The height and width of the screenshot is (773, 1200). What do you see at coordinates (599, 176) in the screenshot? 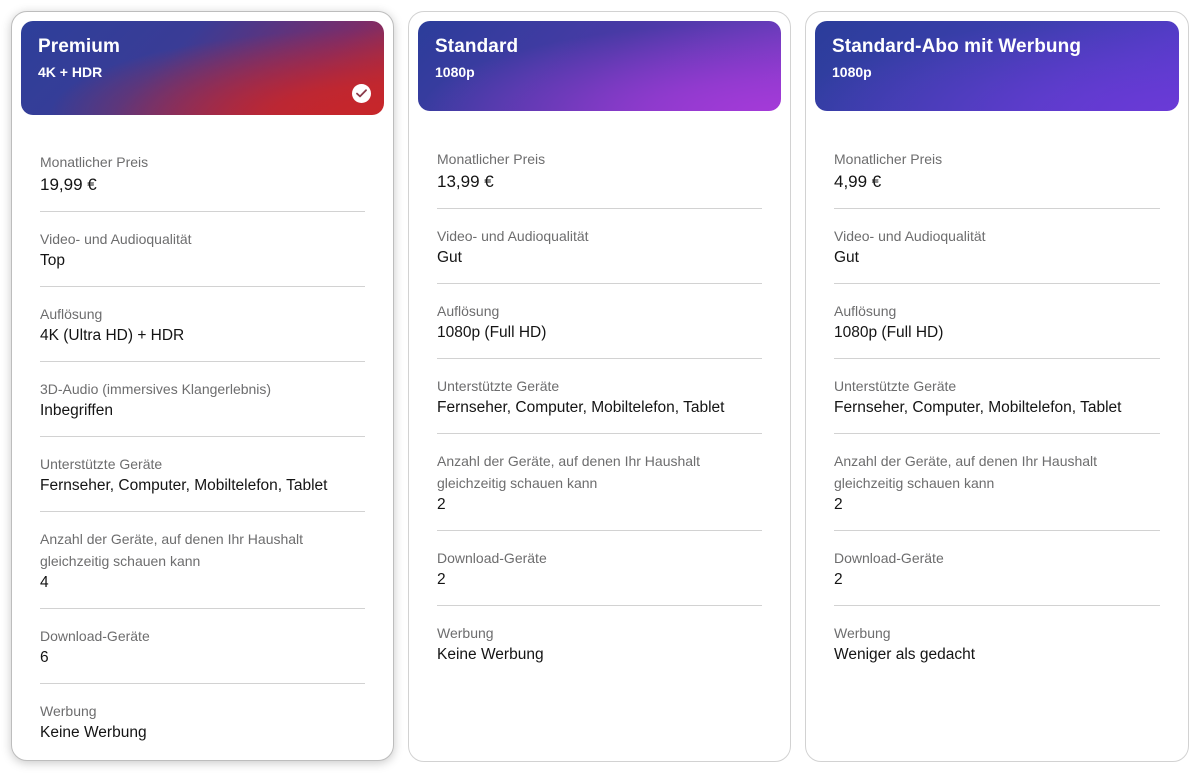
I see `attr-price: Monatlicher Preis 13,99 €` at bounding box center [599, 176].